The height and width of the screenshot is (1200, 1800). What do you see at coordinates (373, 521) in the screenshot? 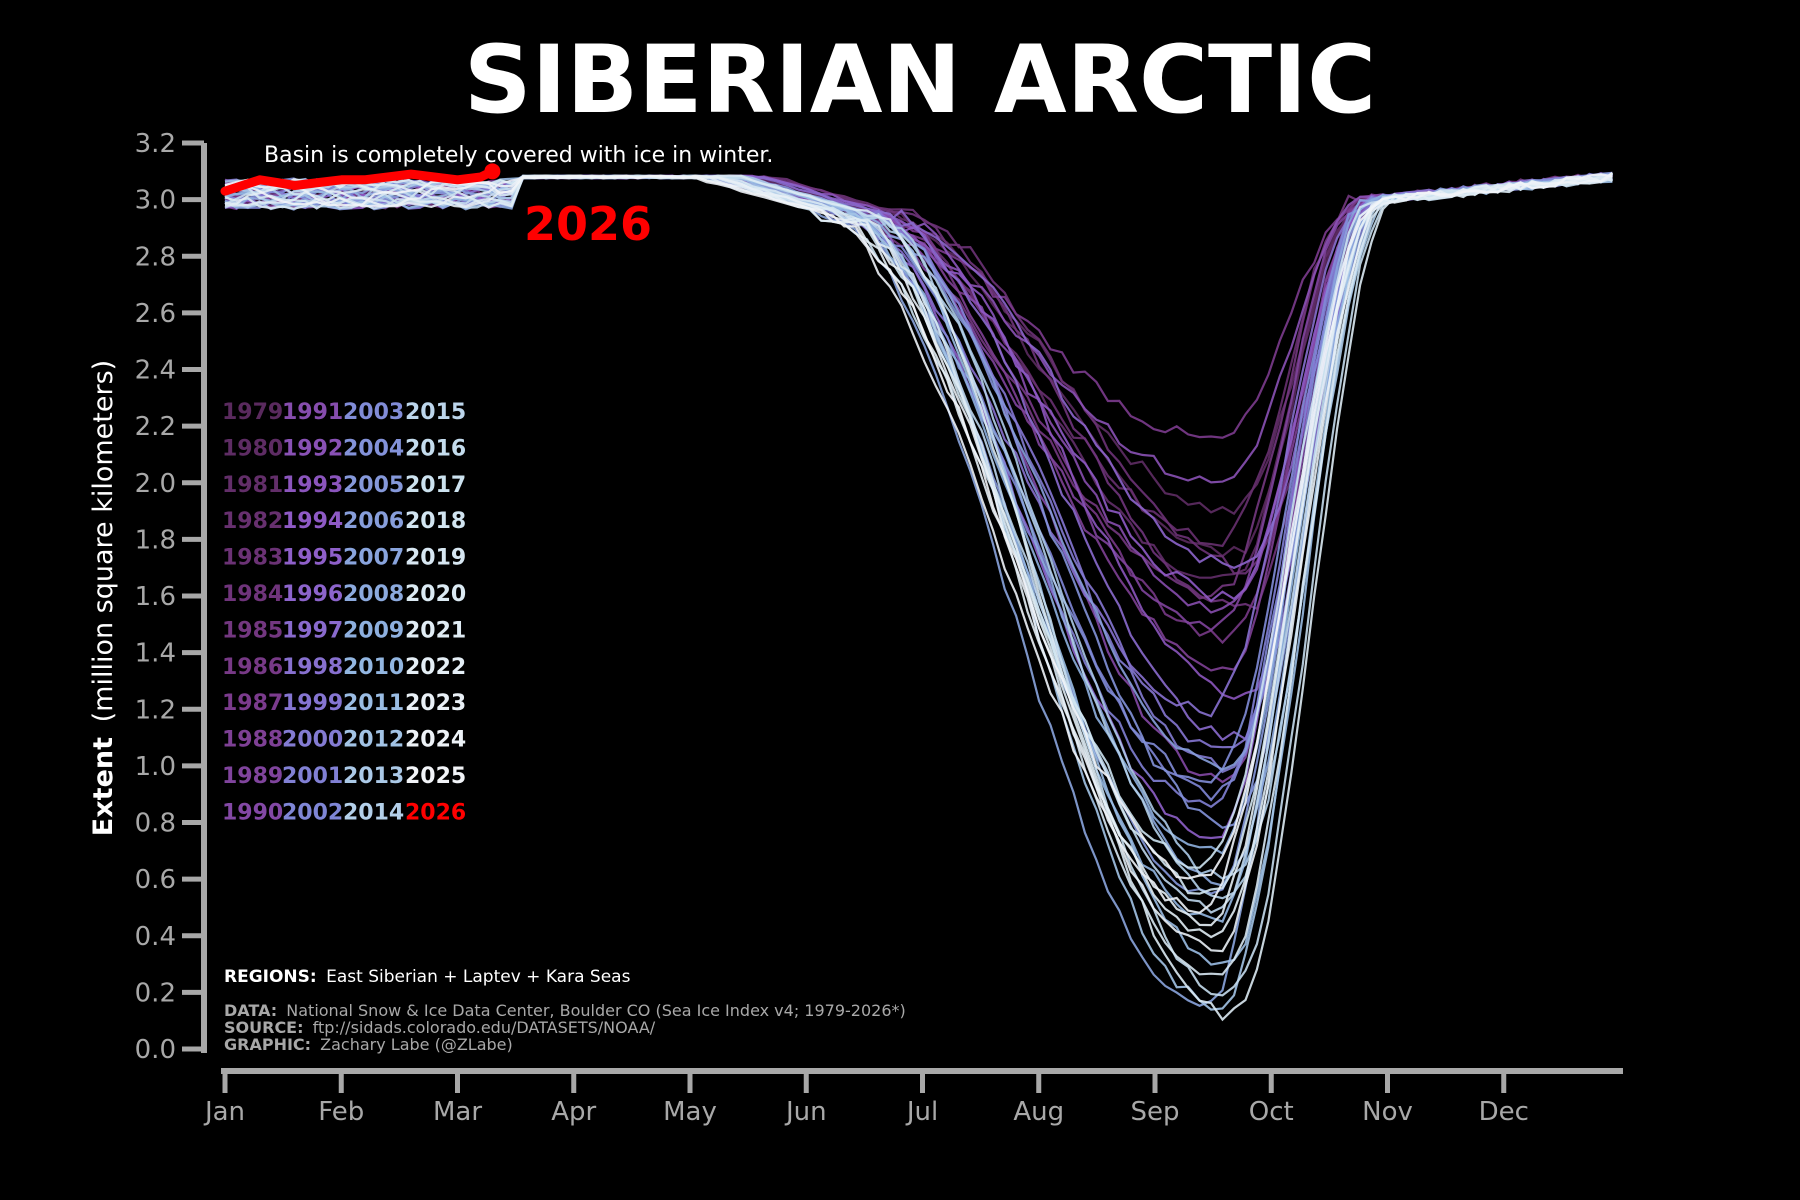
I see `legend-year-2006: 2006` at bounding box center [373, 521].